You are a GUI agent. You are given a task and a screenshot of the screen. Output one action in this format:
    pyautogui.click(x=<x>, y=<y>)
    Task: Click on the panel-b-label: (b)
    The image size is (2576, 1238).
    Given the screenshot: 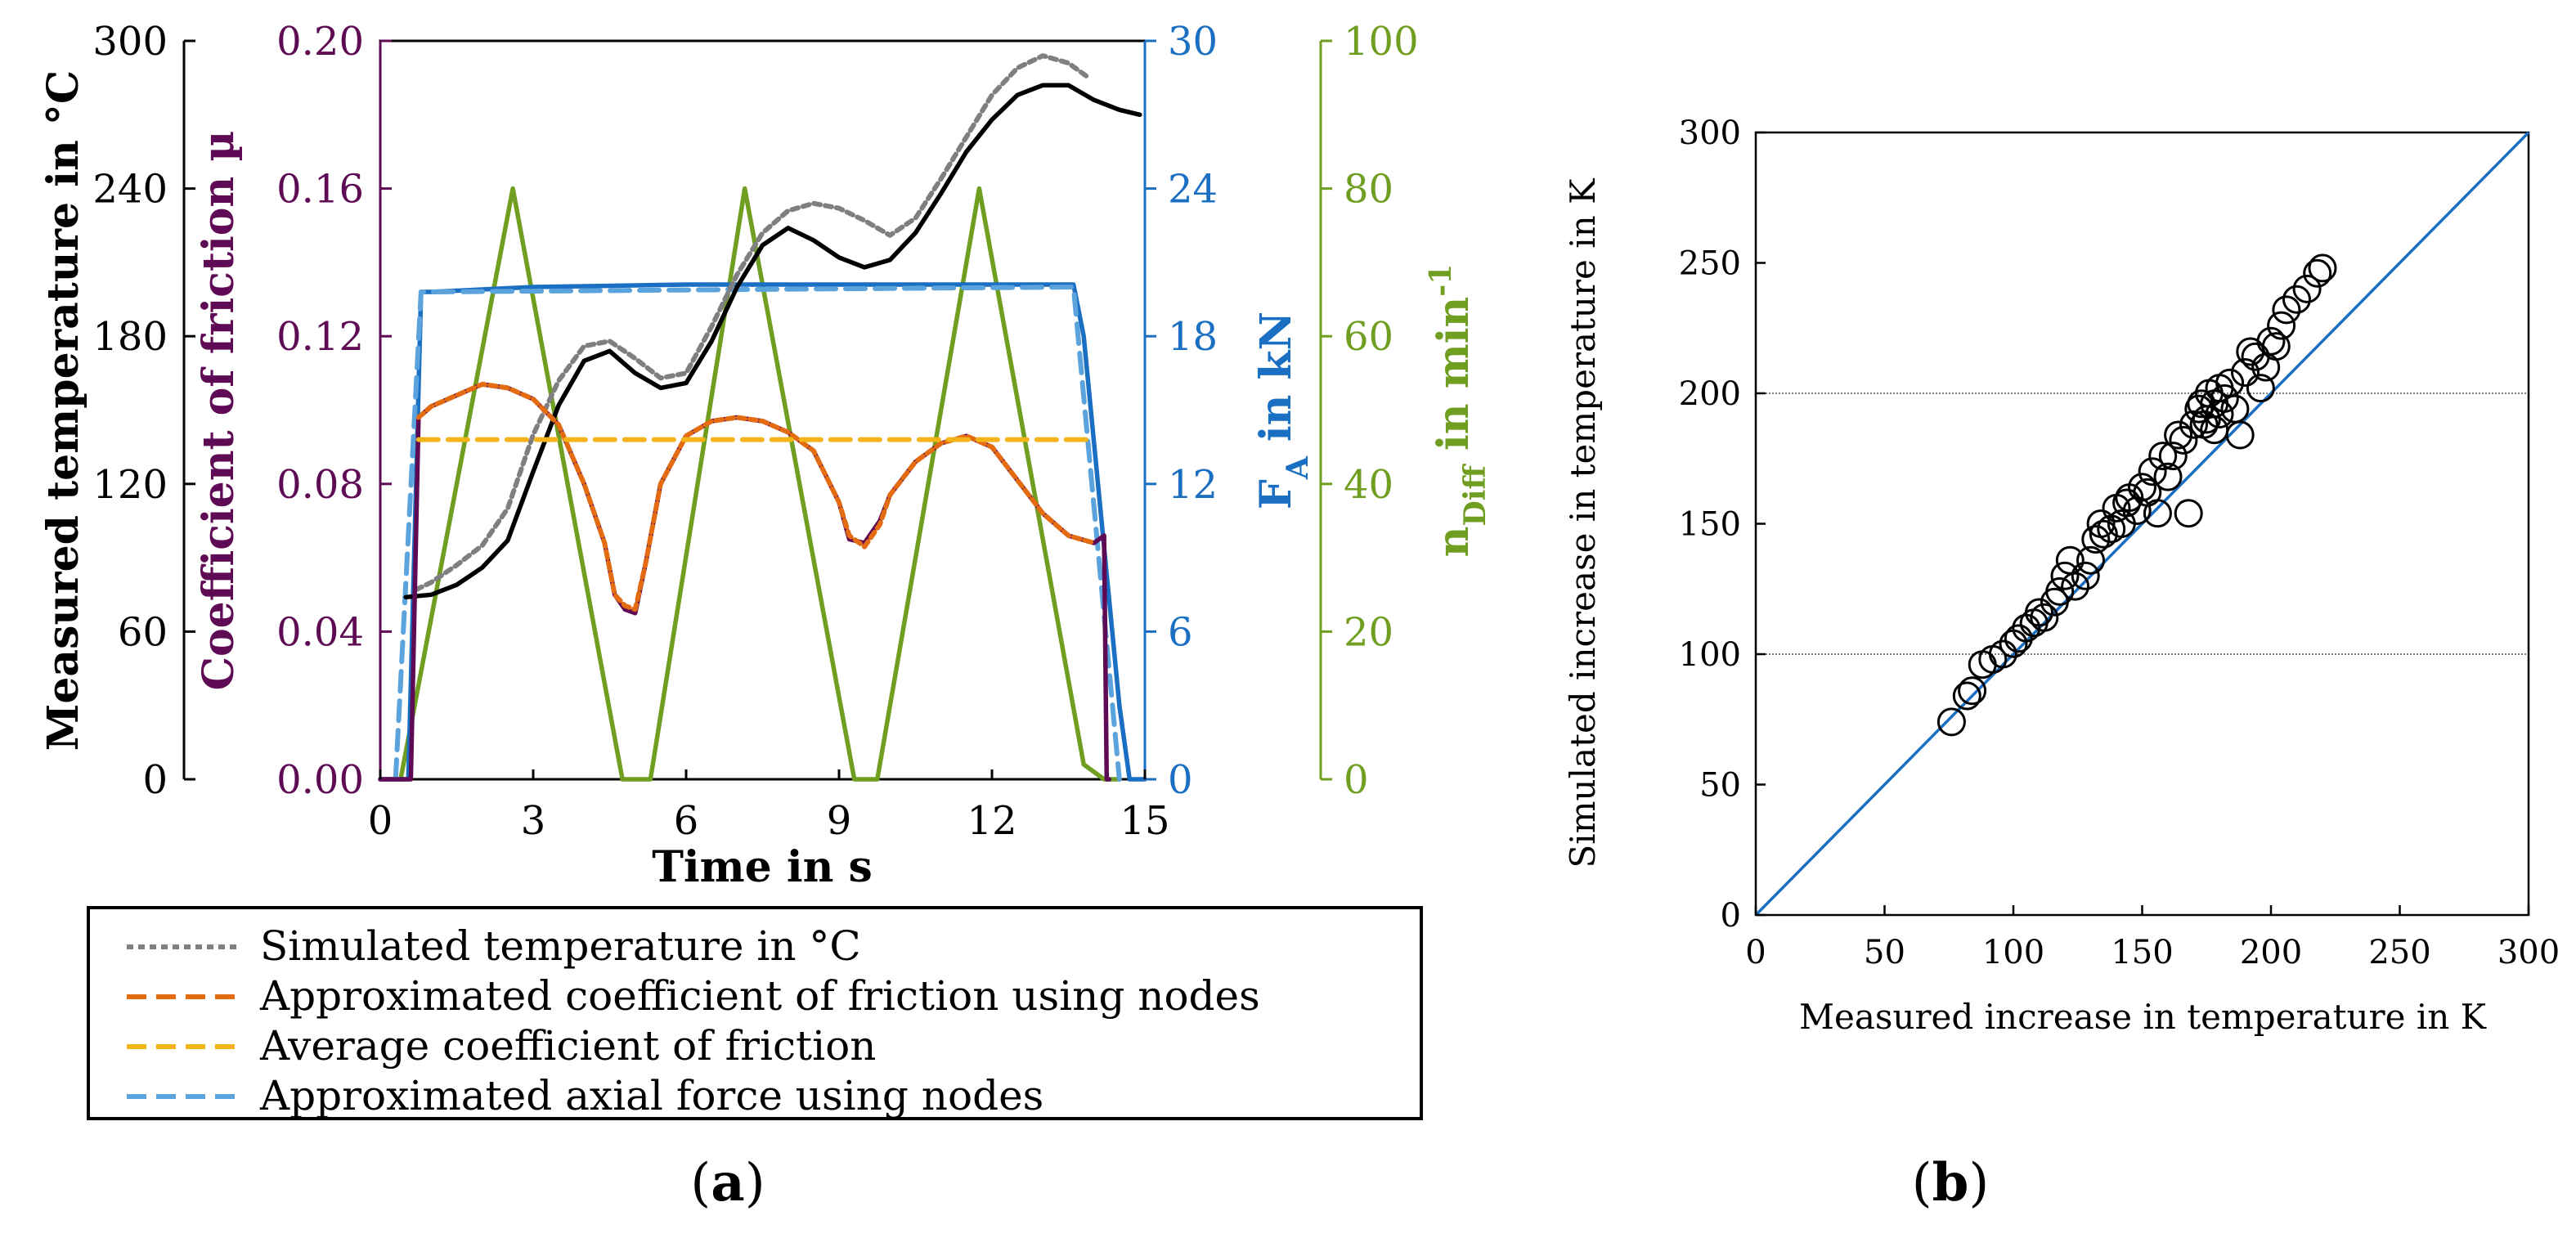 What is the action you would take?
    pyautogui.click(x=1951, y=1182)
    